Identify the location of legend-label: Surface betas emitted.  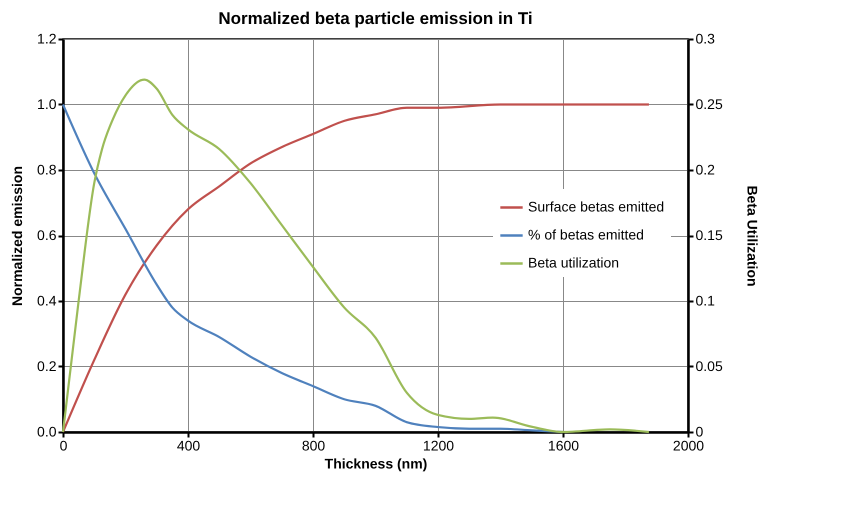
(596, 206).